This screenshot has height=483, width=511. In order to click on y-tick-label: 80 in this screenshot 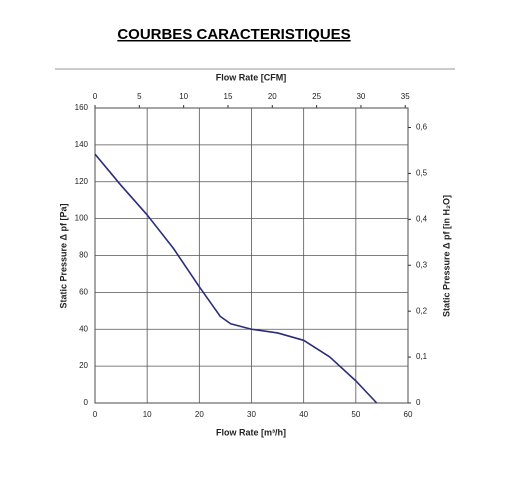, I will do `click(83, 255)`.